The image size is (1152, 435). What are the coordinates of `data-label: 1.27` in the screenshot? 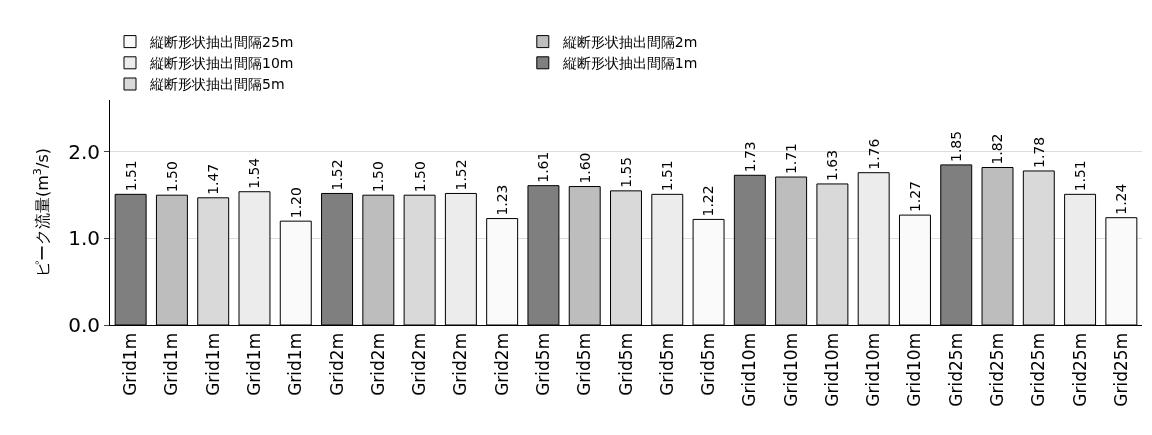 It's located at (914, 197).